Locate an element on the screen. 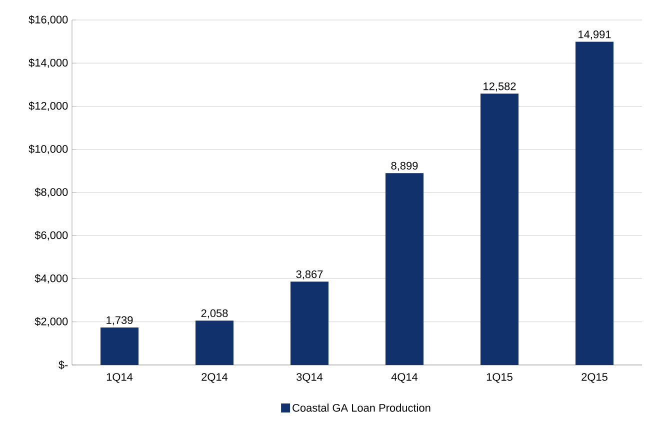  x-tick-label: 4Q14 is located at coordinates (404, 378).